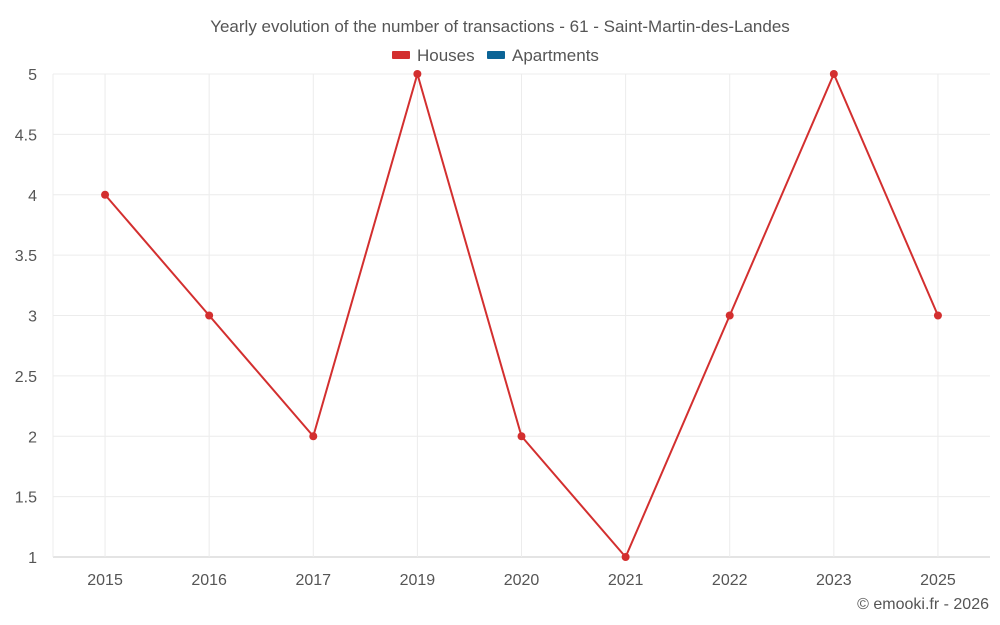 The width and height of the screenshot is (1000, 625). Describe the element at coordinates (26, 377) in the screenshot. I see `y-tick-label: 2.5` at that location.